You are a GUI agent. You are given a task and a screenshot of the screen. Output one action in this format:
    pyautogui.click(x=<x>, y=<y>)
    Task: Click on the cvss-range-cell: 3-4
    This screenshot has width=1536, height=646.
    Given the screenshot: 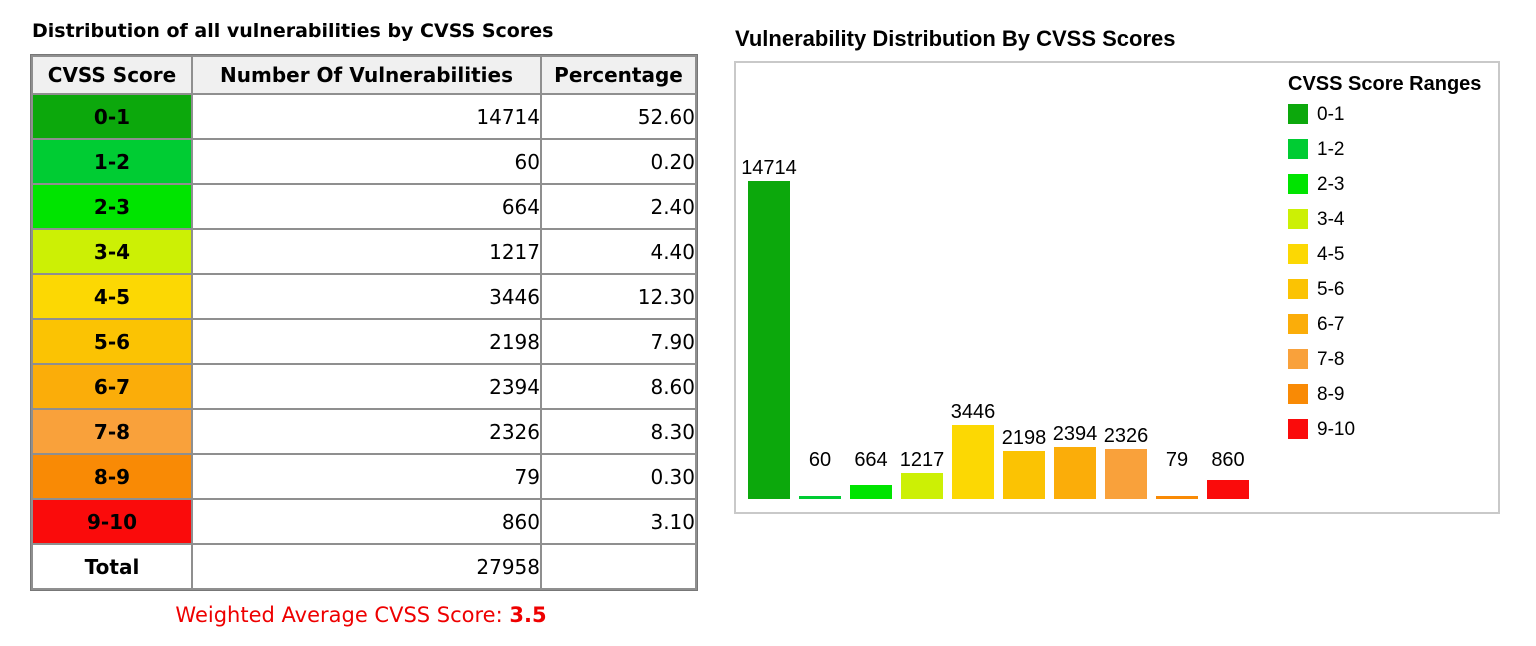 What is the action you would take?
    pyautogui.click(x=112, y=251)
    